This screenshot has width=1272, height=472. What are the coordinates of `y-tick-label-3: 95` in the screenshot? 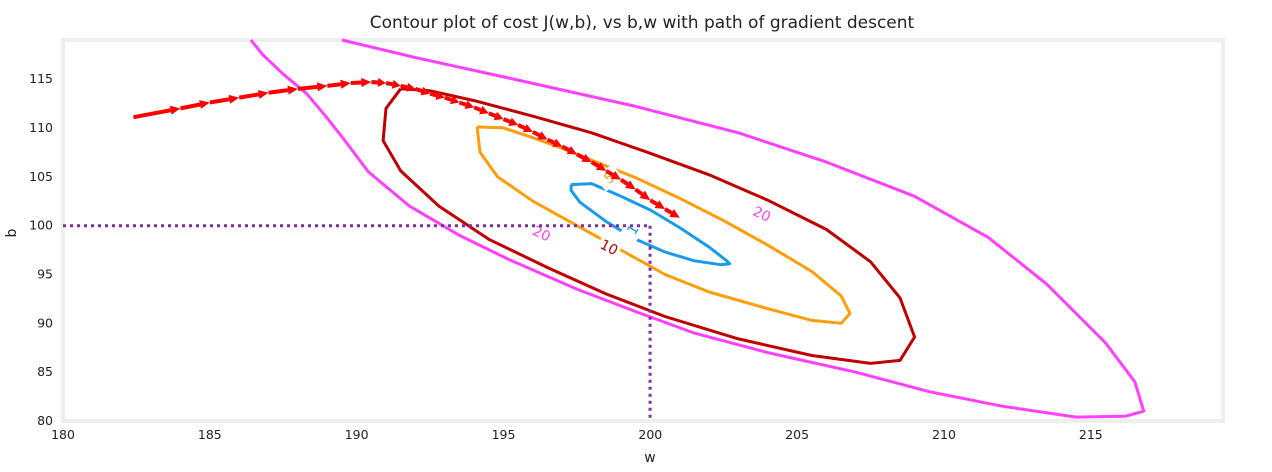 It's located at (45, 273).